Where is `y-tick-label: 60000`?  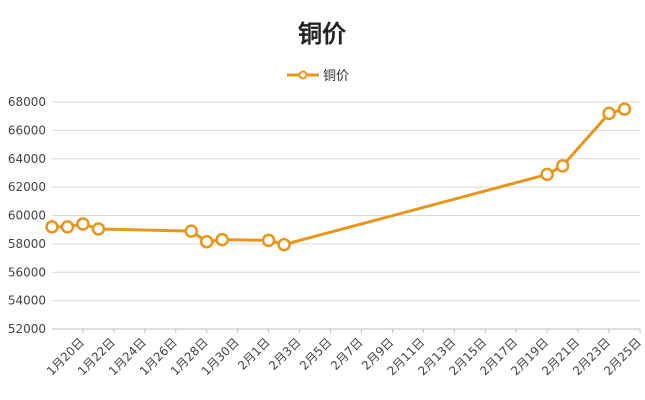
y-tick-label: 60000 is located at coordinates (27, 216).